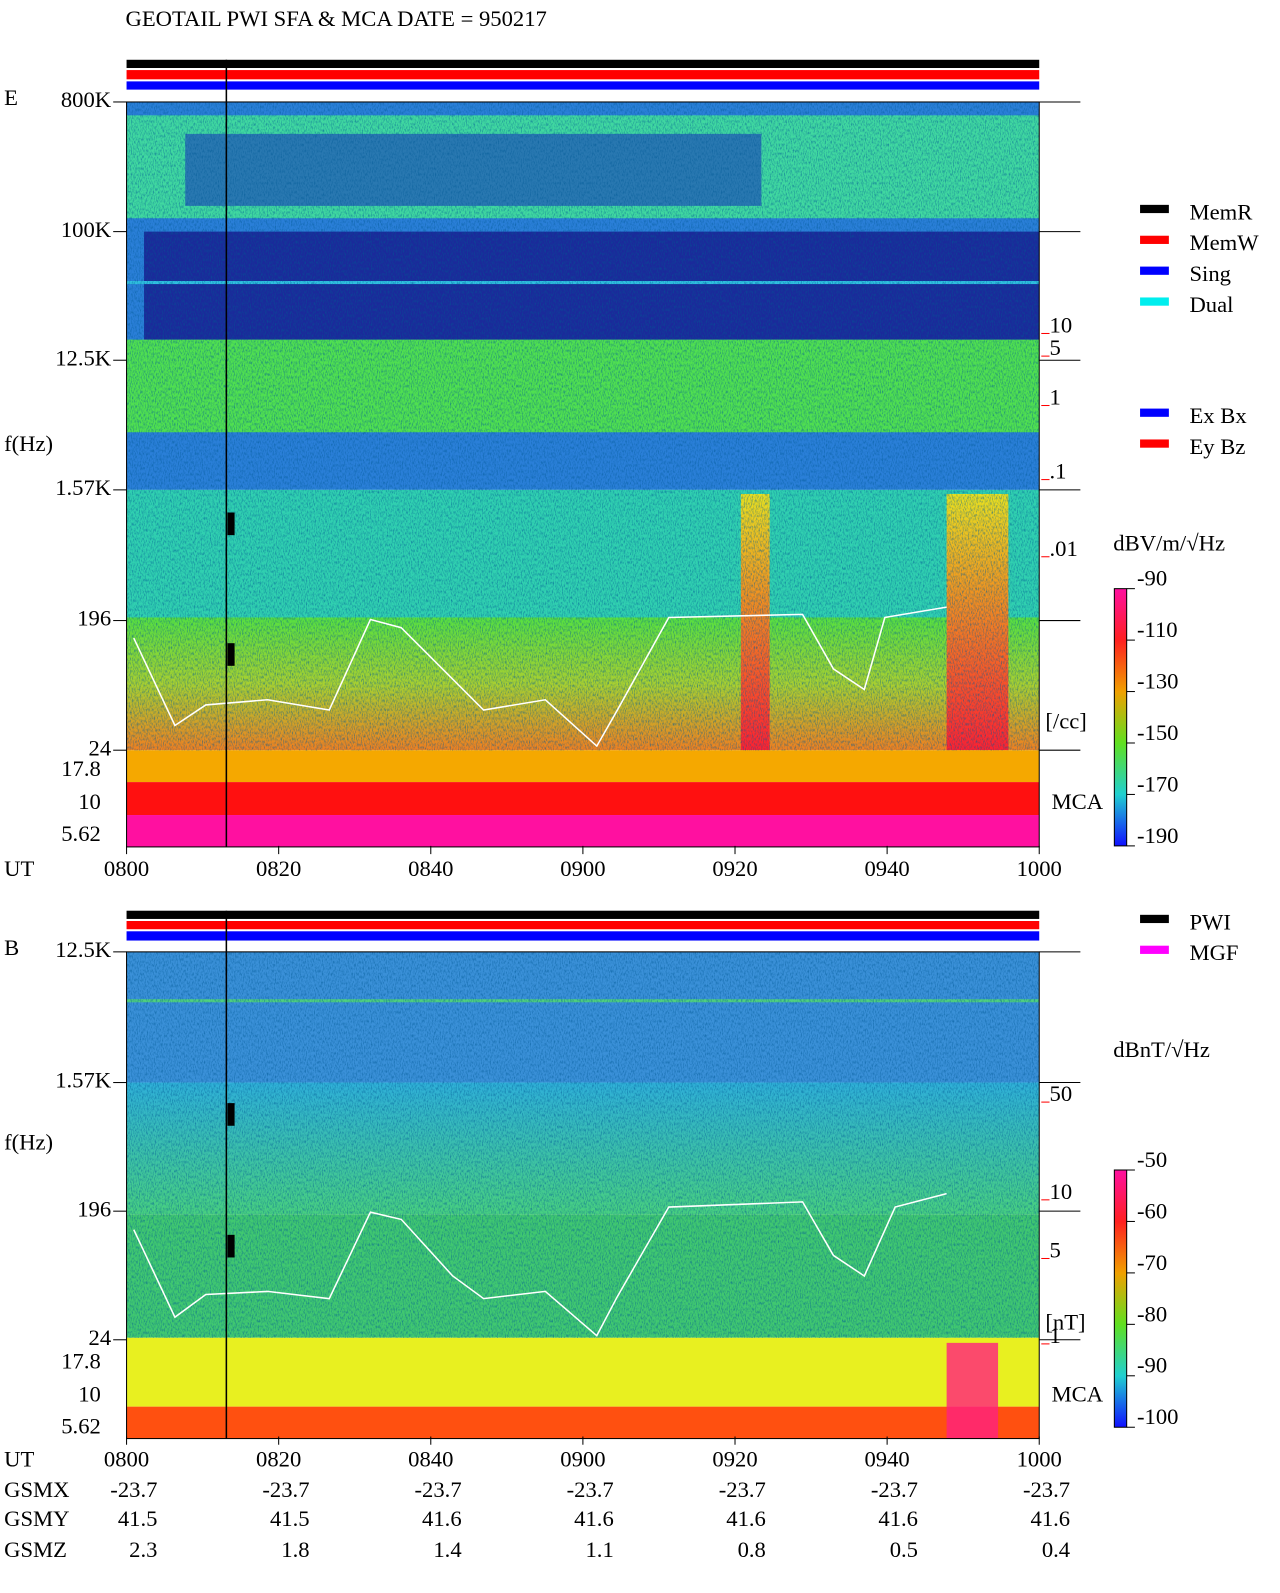 The height and width of the screenshot is (1593, 1280). I want to click on orbit-row-name: GSMX, so click(36, 1489).